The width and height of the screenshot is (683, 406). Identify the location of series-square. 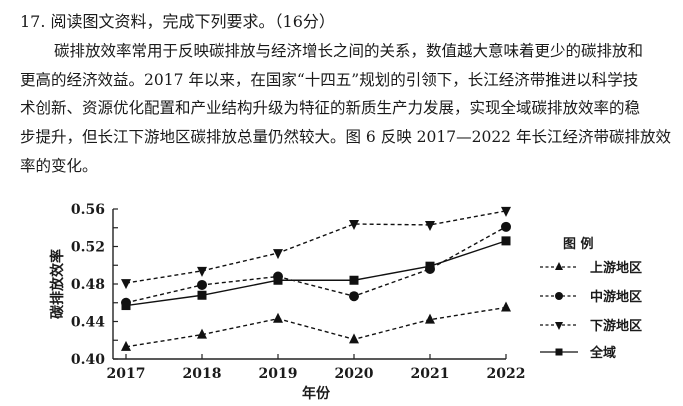
(316, 273).